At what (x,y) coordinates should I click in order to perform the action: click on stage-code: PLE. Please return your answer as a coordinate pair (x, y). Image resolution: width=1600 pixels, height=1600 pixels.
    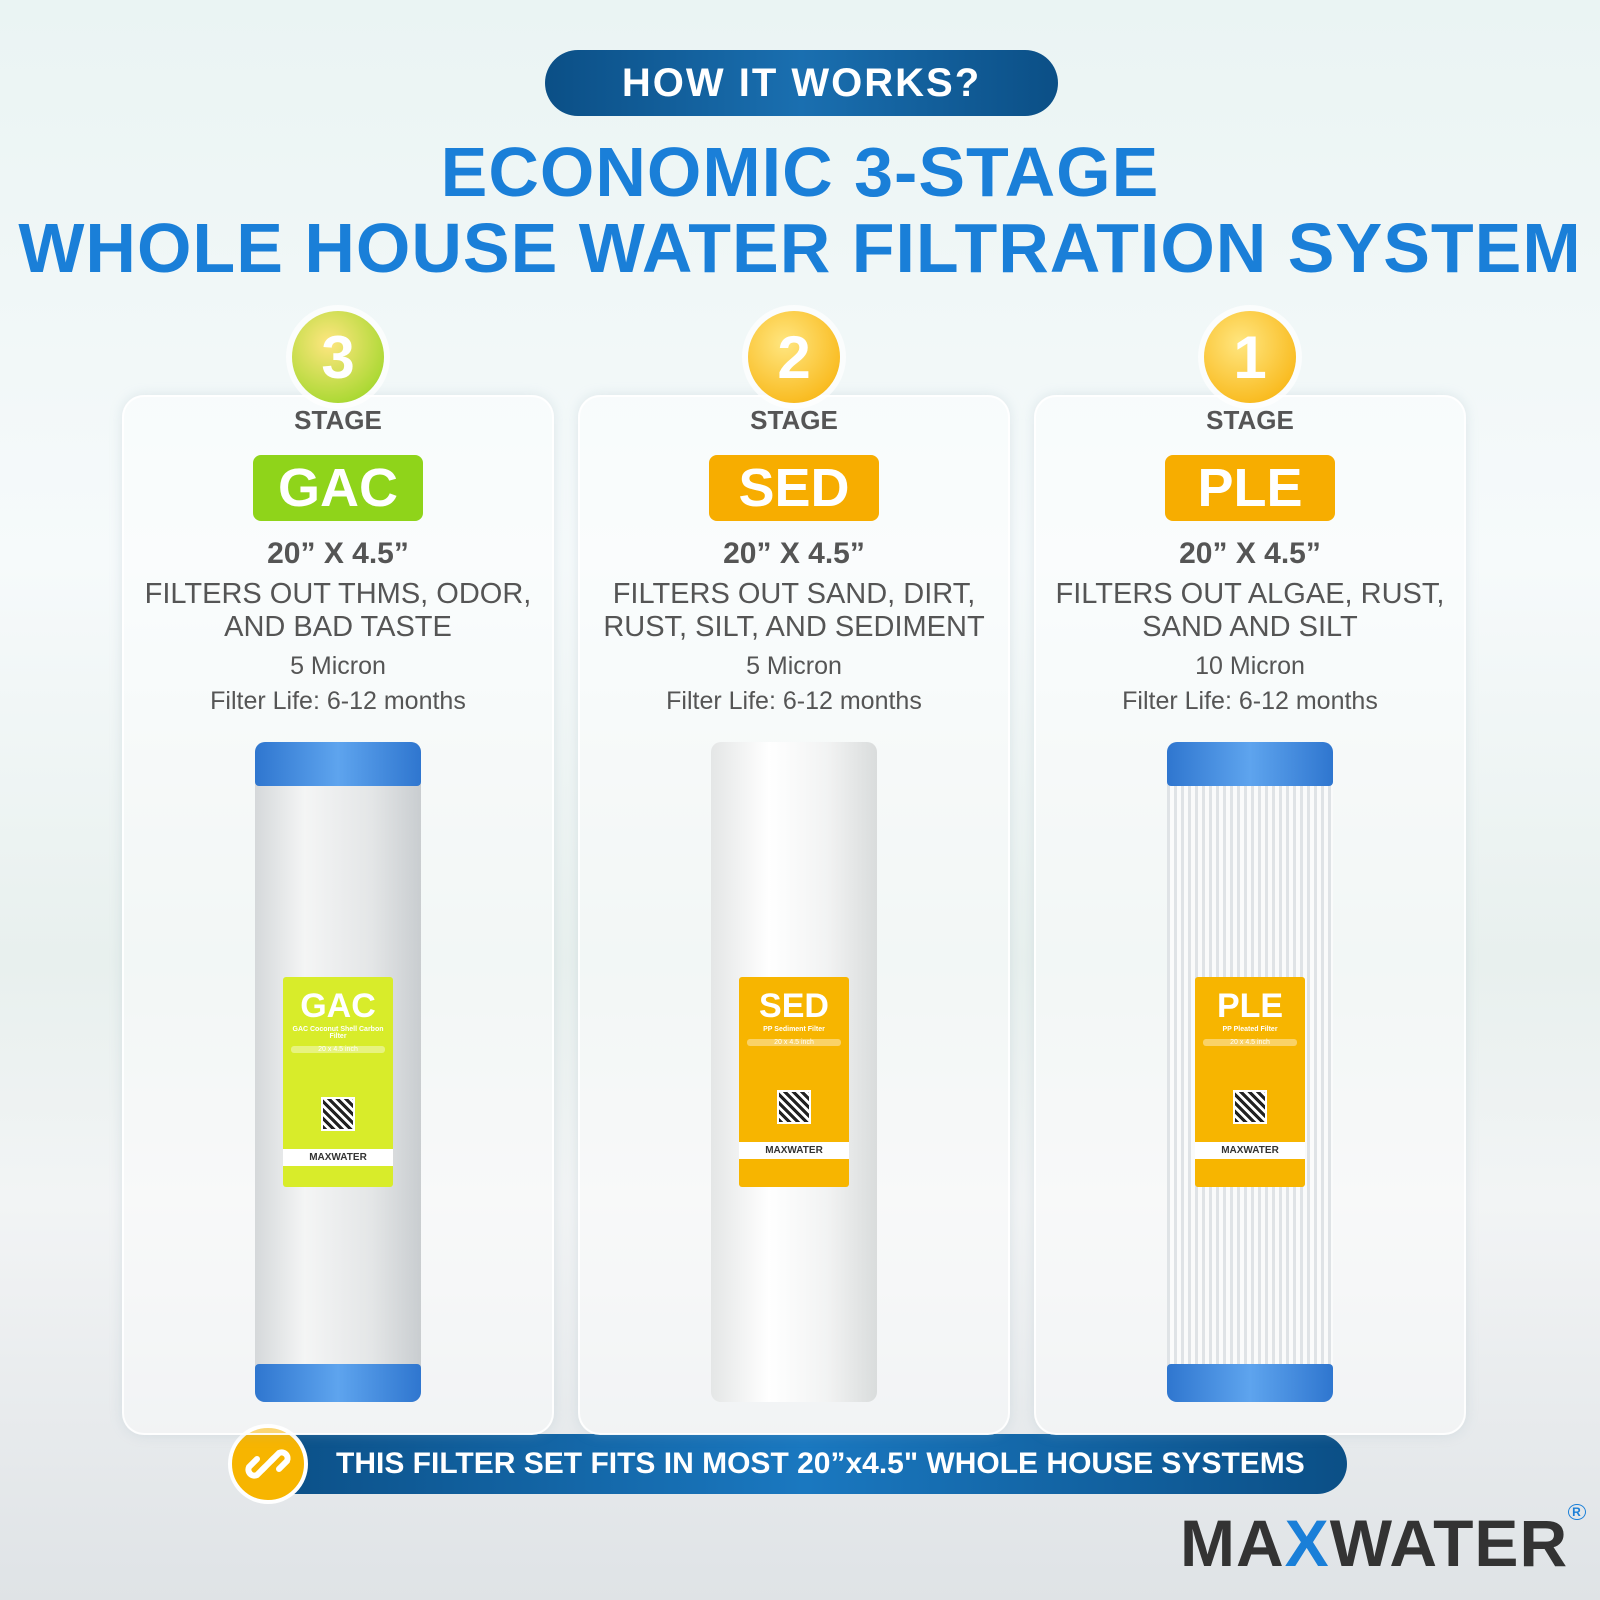
    Looking at the image, I should click on (1250, 488).